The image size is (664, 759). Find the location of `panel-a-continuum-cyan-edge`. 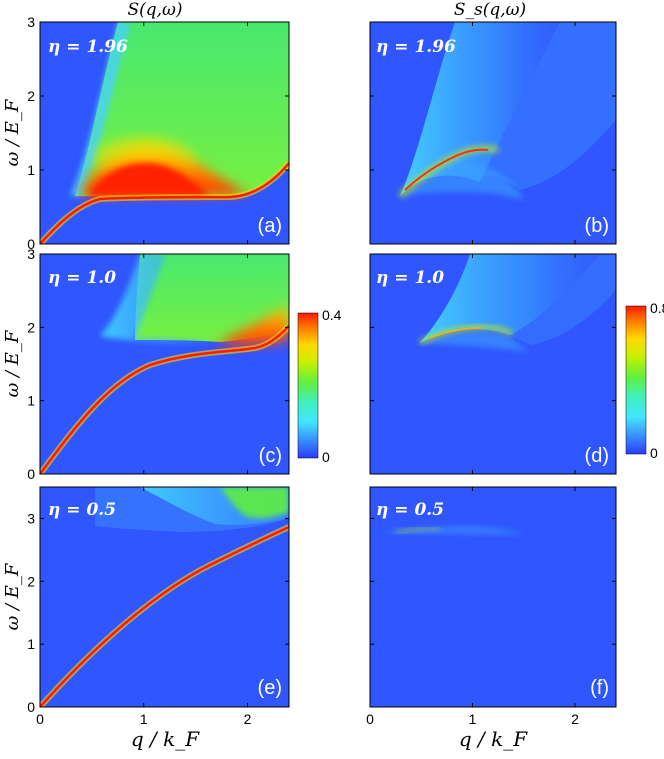

panel-a-continuum-cyan-edge is located at coordinates (100, 109).